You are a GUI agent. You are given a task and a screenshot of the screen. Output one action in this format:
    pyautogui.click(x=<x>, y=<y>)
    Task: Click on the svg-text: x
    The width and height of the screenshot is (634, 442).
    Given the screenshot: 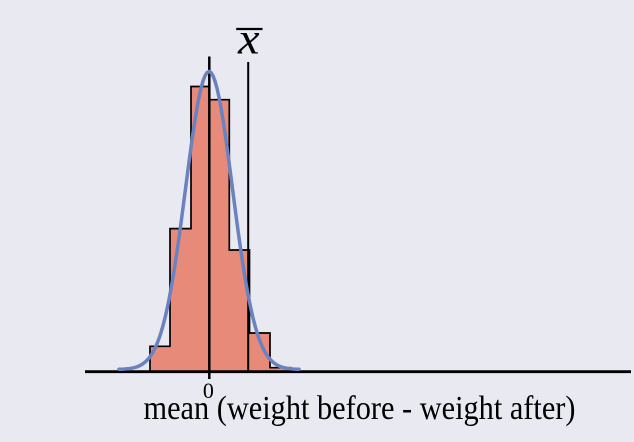 What is the action you would take?
    pyautogui.click(x=248, y=39)
    